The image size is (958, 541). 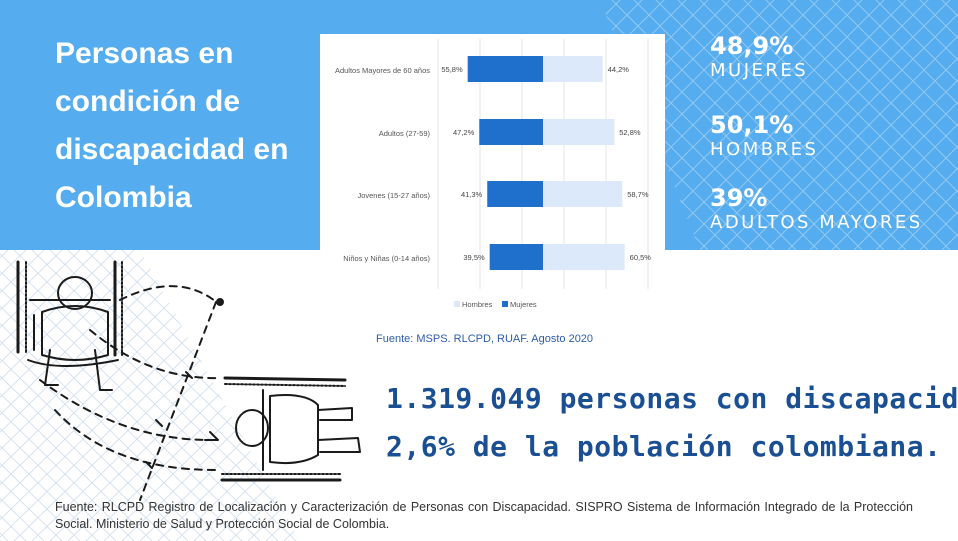 What do you see at coordinates (474, 257) in the screenshot?
I see `data-label-mujeres: 39,5%` at bounding box center [474, 257].